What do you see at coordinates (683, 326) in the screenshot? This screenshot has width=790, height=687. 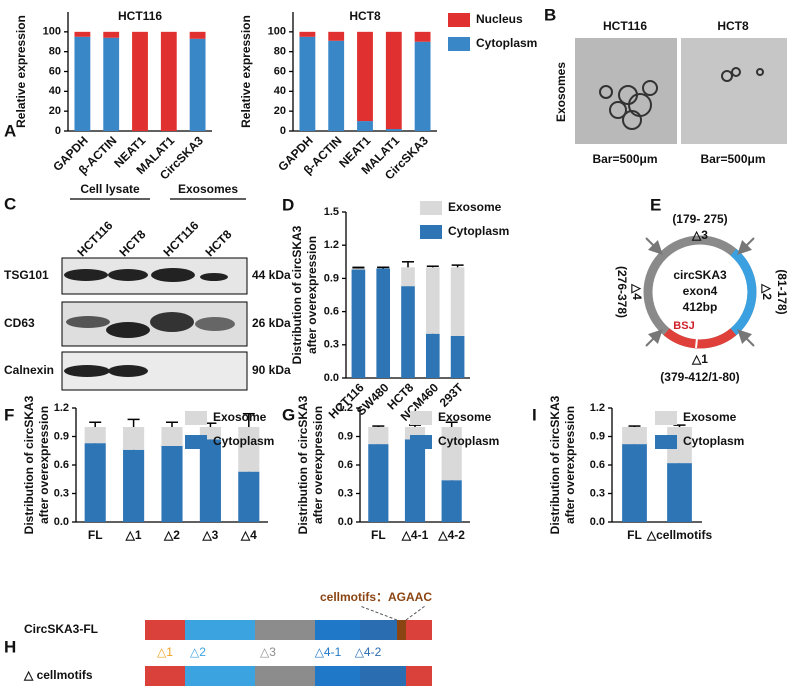 I see `bsj-label: BSJ` at bounding box center [683, 326].